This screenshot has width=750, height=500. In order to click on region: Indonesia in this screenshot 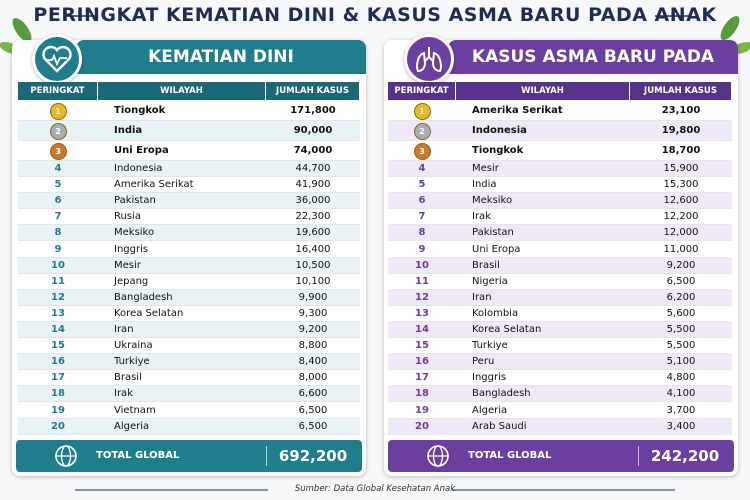, I will do `click(499, 130)`.